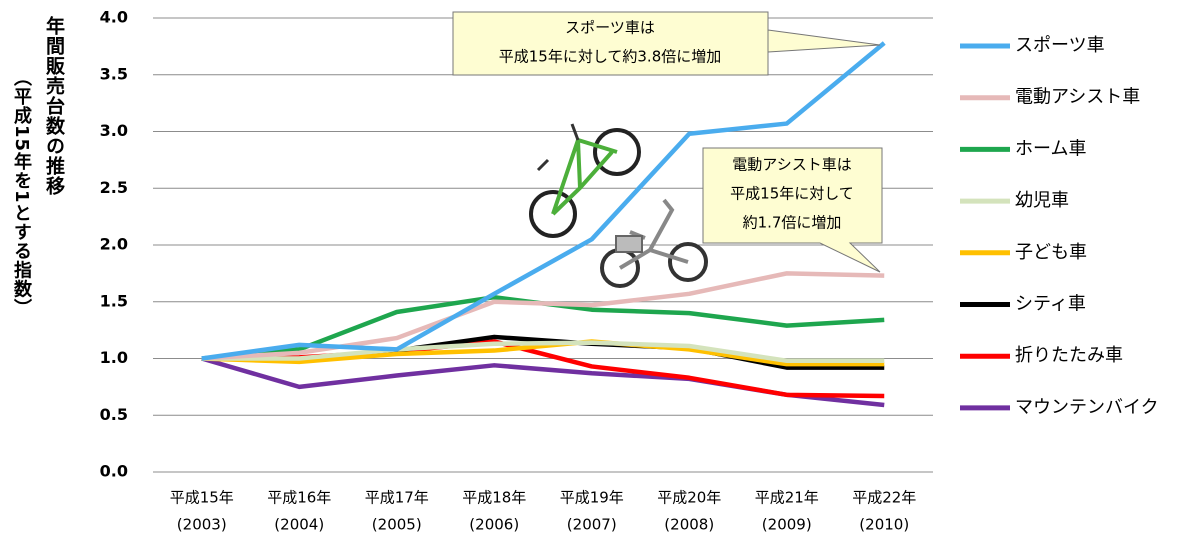 The width and height of the screenshot is (1189, 544). I want to click on x-tick-label: (2003), so click(202, 525).